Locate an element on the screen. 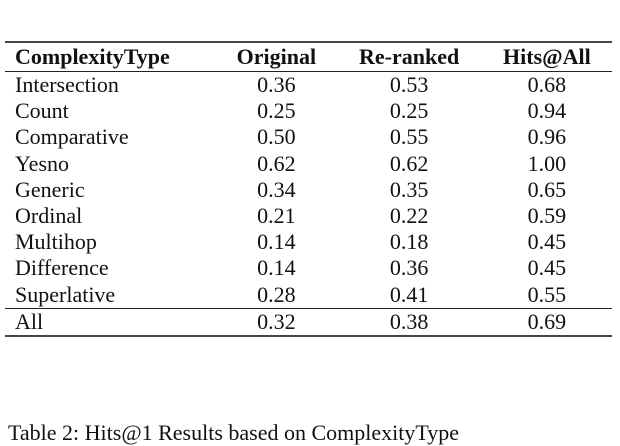  row-label: Comparative is located at coordinates (72, 137).